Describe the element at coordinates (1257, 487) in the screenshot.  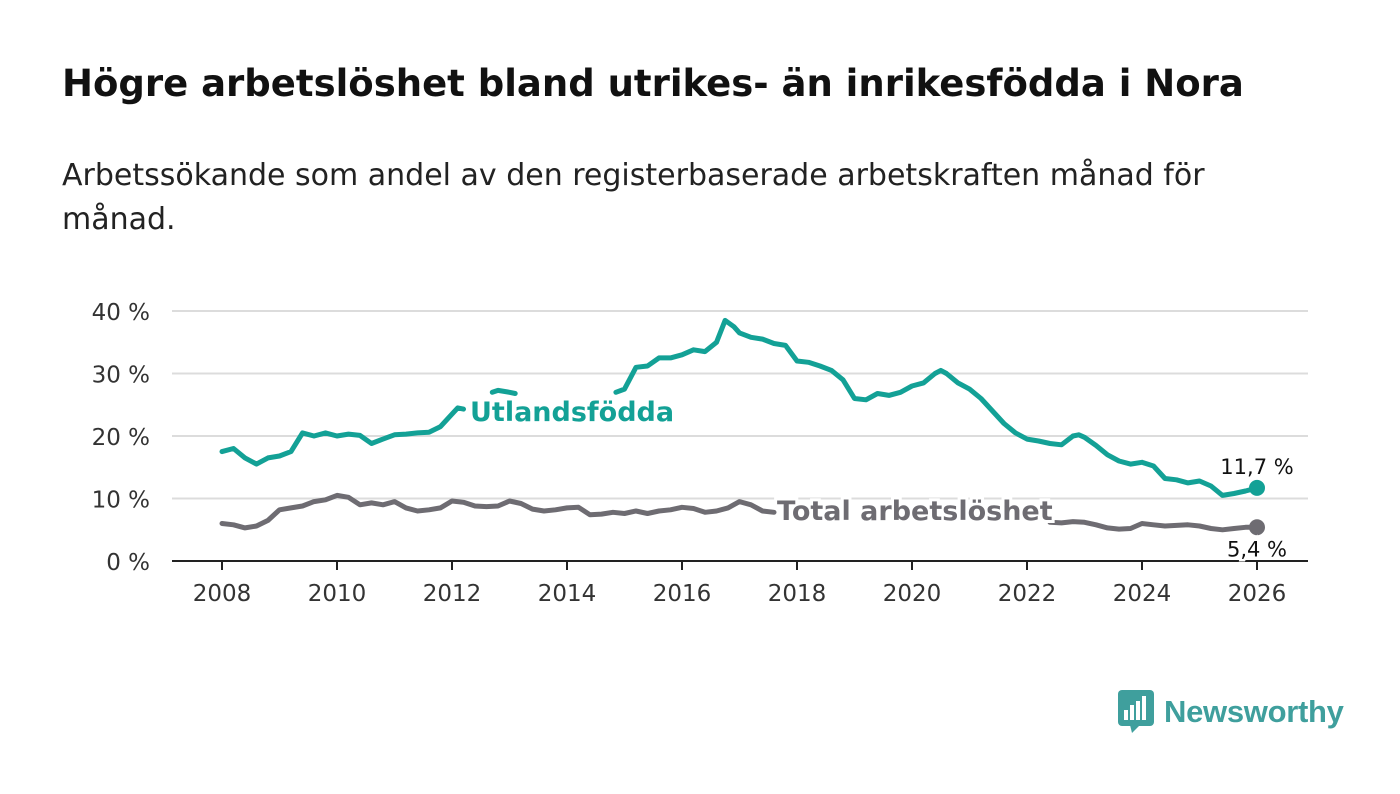
I see `utlandsfodda-end-marker` at that location.